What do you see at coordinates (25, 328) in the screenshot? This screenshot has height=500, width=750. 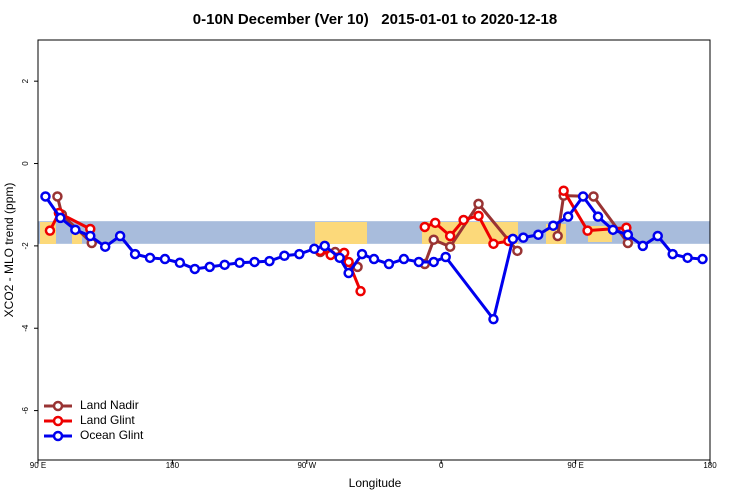 I see `y-tick-label: -4` at bounding box center [25, 328].